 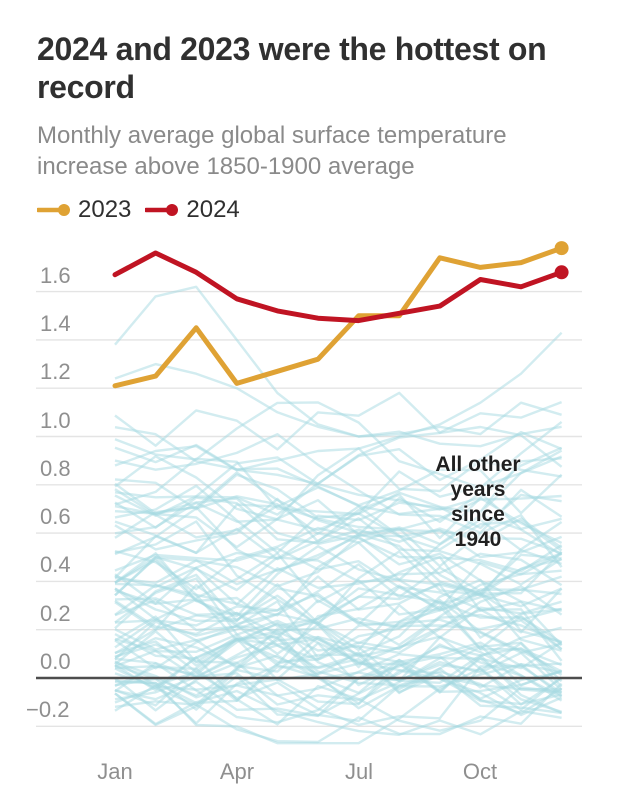 I want to click on series-line-2023, so click(x=338, y=317).